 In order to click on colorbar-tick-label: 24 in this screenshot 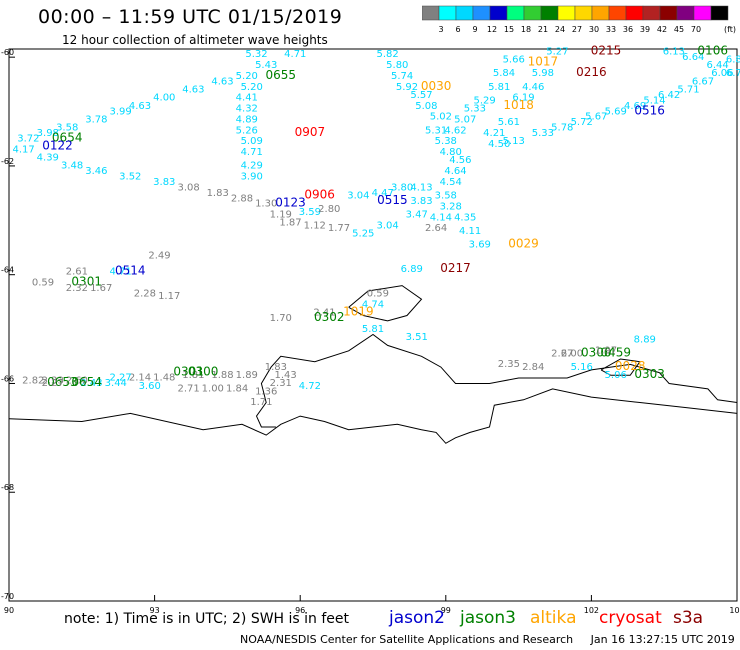, I will do `click(560, 29)`.